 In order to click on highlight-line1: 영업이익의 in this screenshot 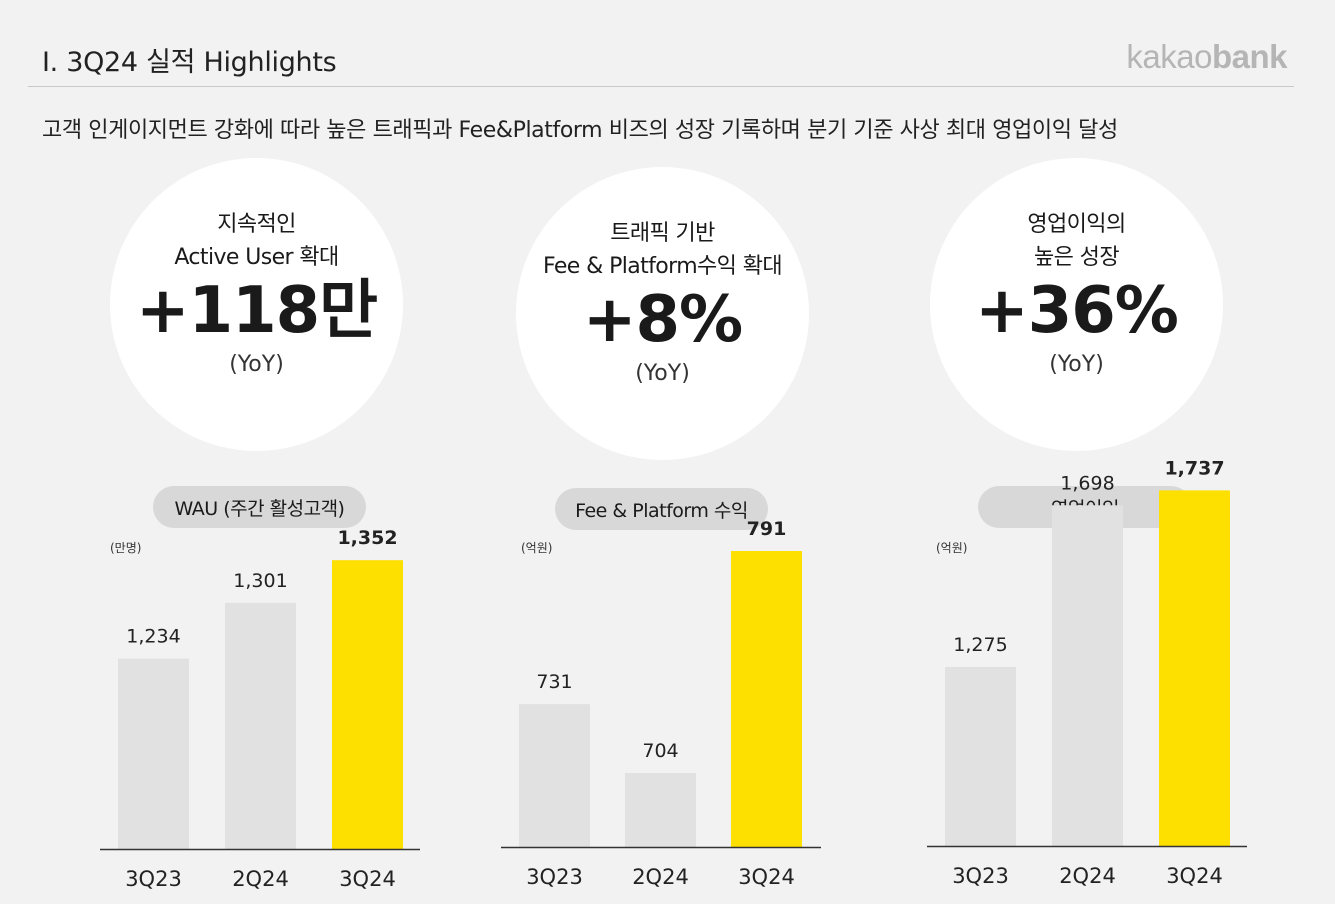, I will do `click(1076, 224)`.